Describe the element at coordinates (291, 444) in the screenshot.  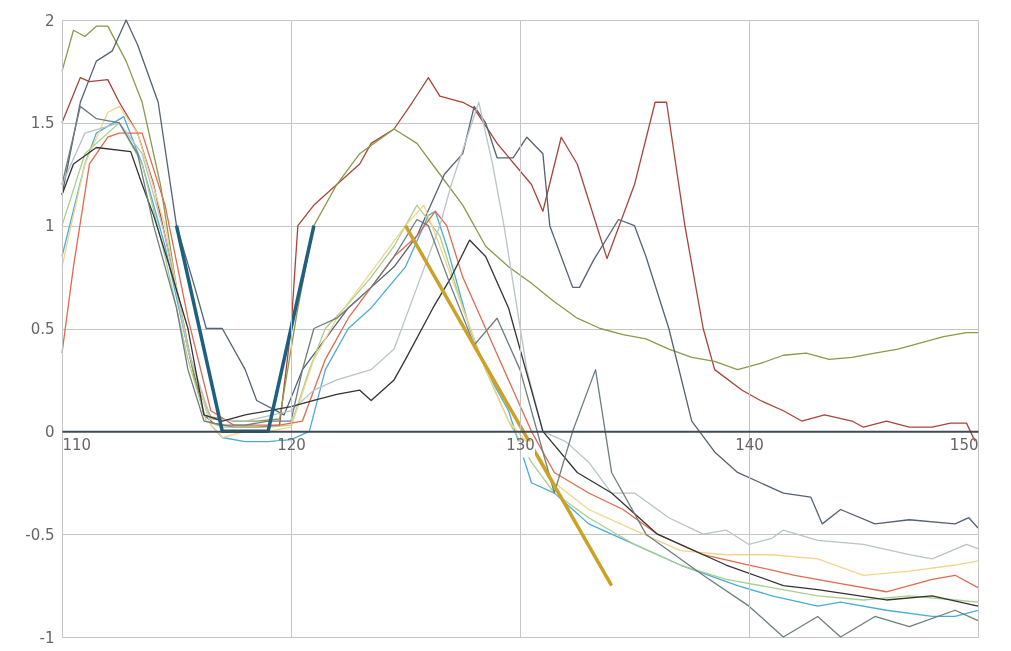
I see `x-tick-label: 120` at that location.